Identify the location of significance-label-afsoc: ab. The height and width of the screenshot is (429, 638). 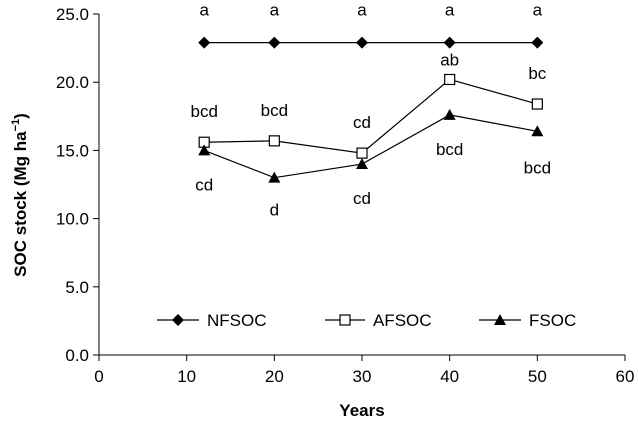
(449, 59).